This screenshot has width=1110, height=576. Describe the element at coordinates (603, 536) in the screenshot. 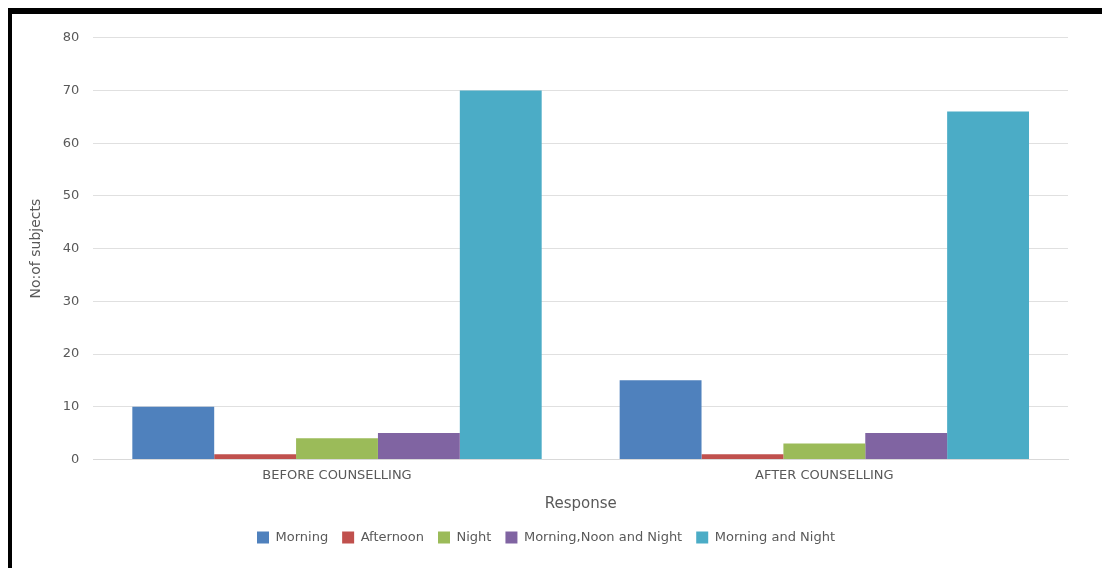

I see `legend-label: Morning,Noon and Night` at that location.